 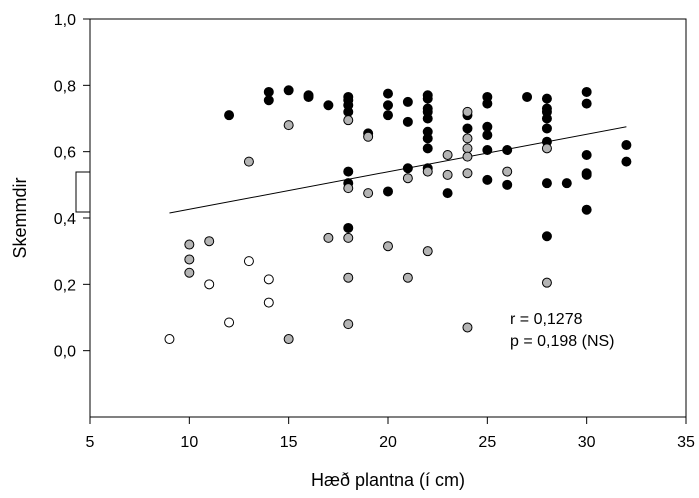 What do you see at coordinates (90, 442) in the screenshot?
I see `x-tick-label: 5` at bounding box center [90, 442].